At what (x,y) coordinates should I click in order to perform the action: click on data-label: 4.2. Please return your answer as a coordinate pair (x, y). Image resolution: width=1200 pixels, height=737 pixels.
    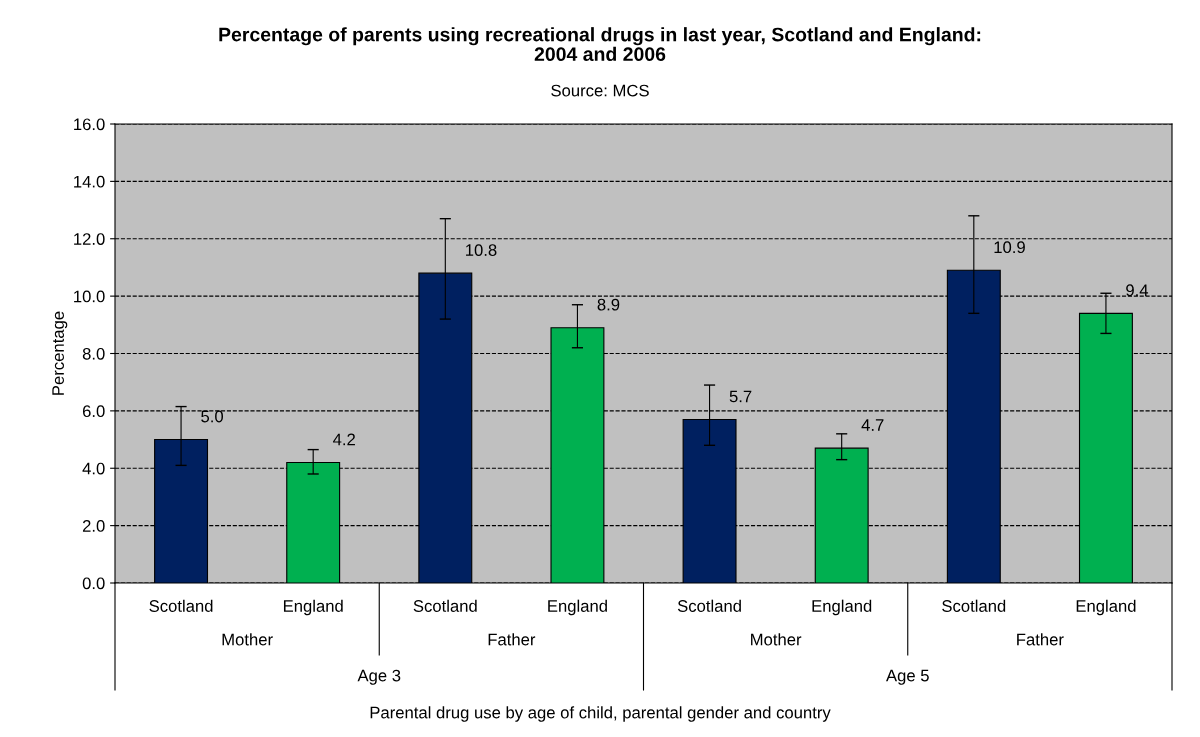
    Looking at the image, I should click on (344, 439).